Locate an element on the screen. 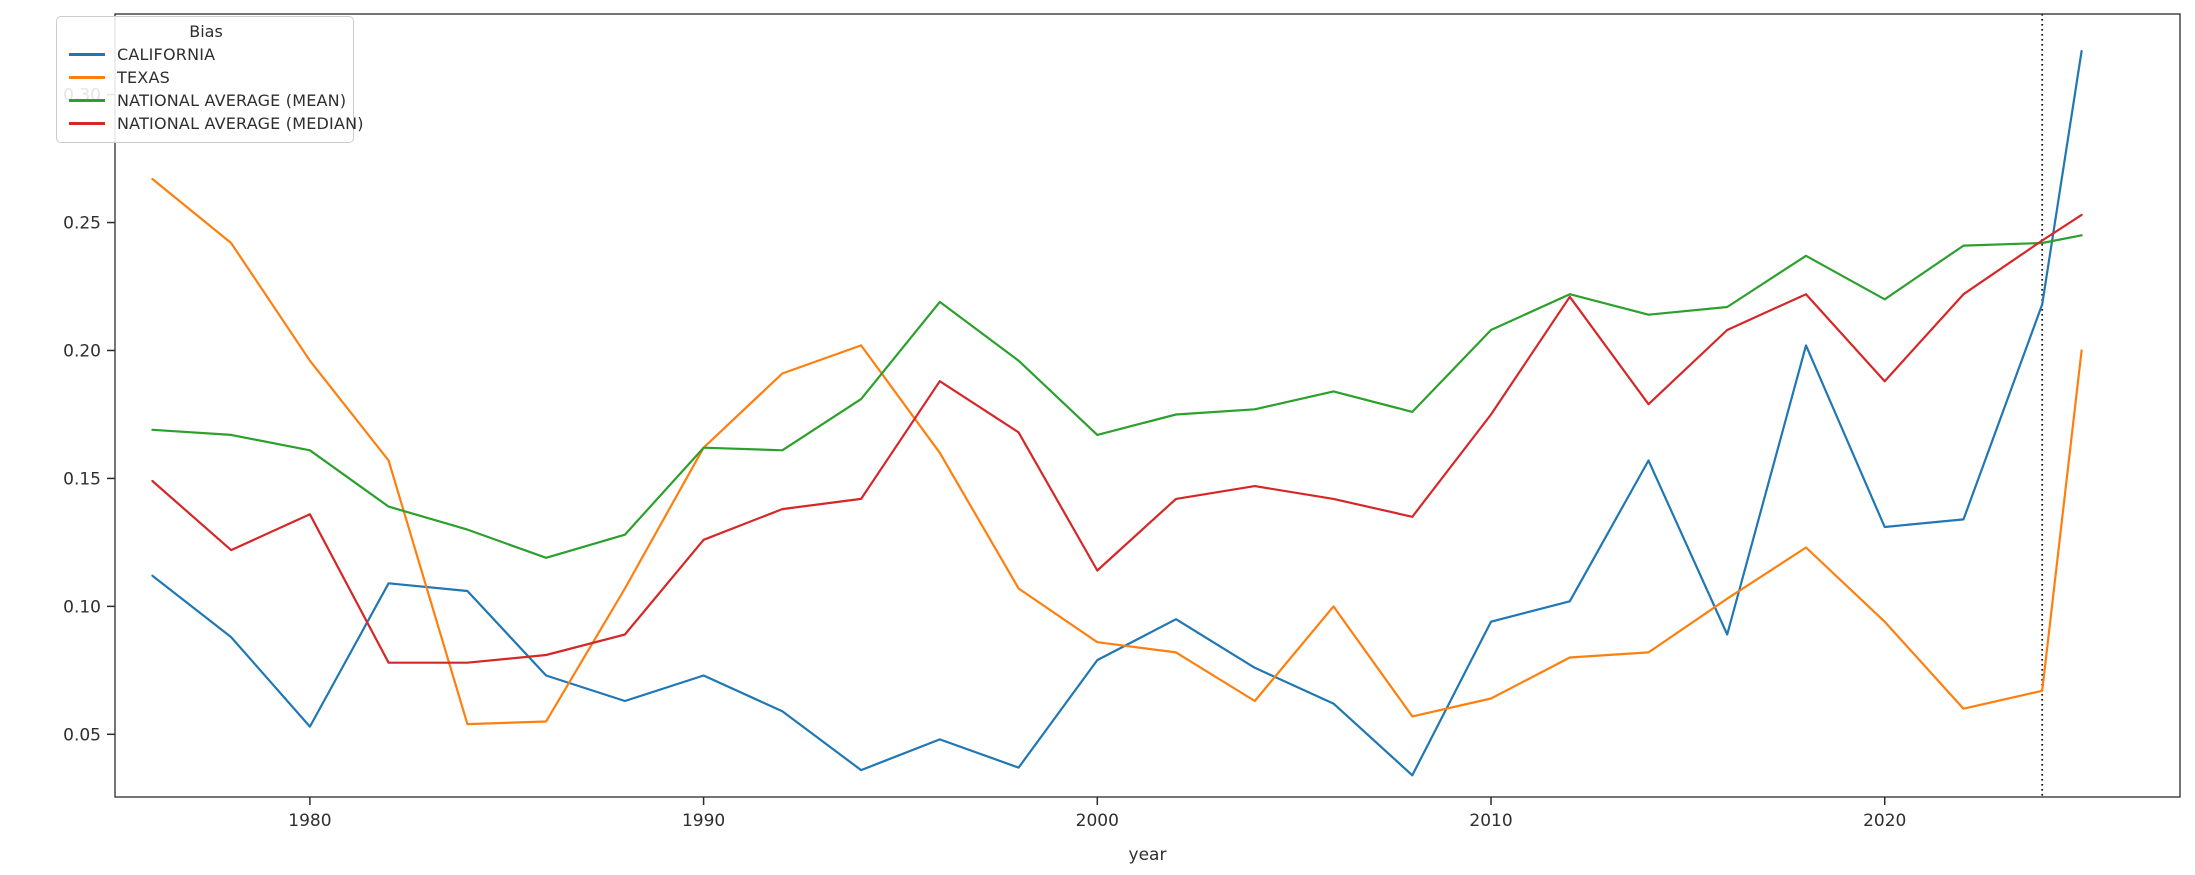 This screenshot has height=875, width=2195. x-tick-label: 1980 is located at coordinates (309, 821).